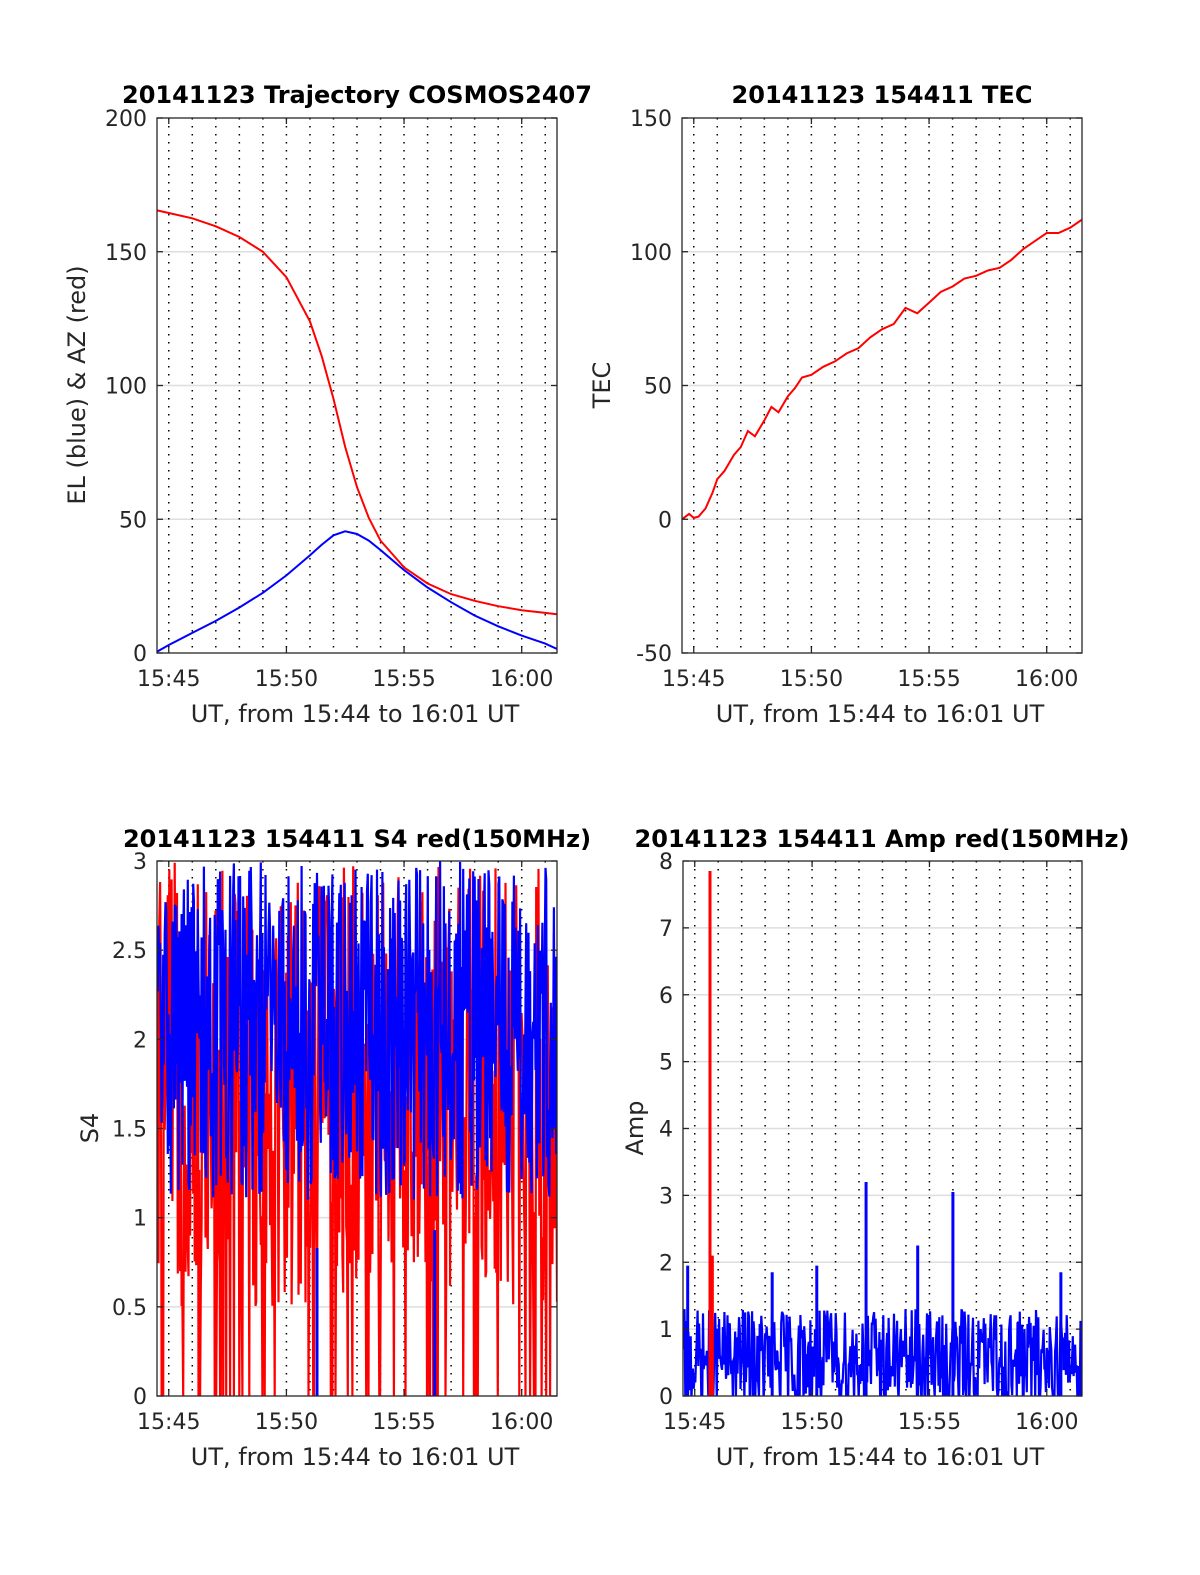  What do you see at coordinates (129, 1308) in the screenshot?
I see `y-tick-label: 0.5` at bounding box center [129, 1308].